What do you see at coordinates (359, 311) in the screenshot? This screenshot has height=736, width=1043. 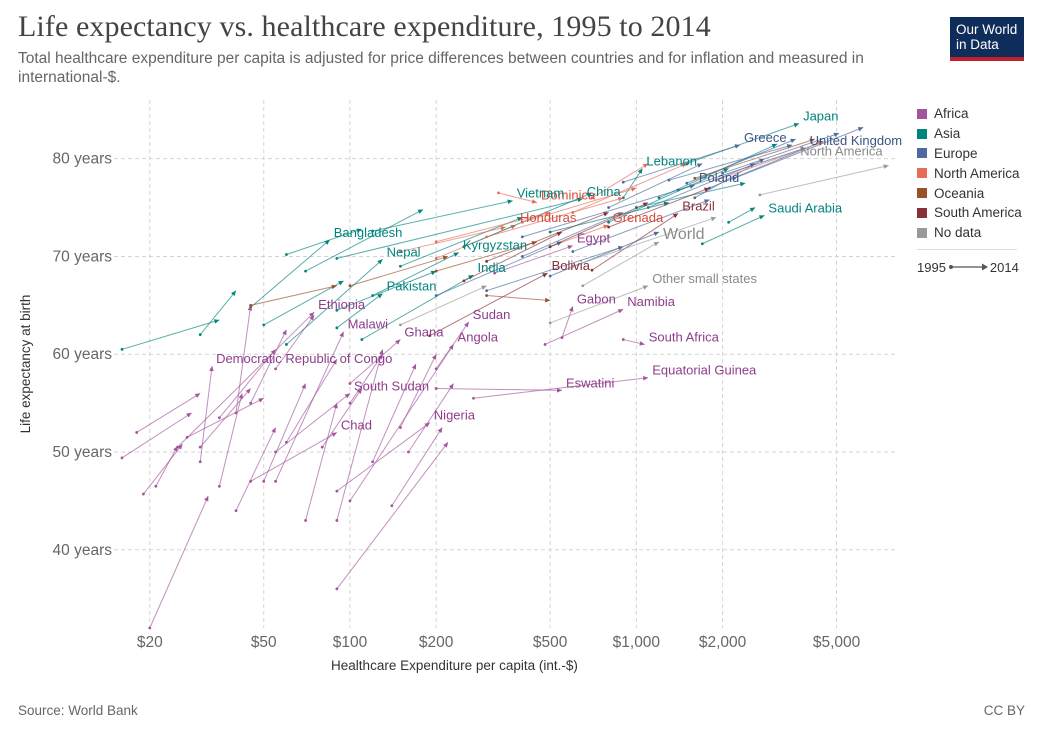 I see `series-pakistan` at bounding box center [359, 311].